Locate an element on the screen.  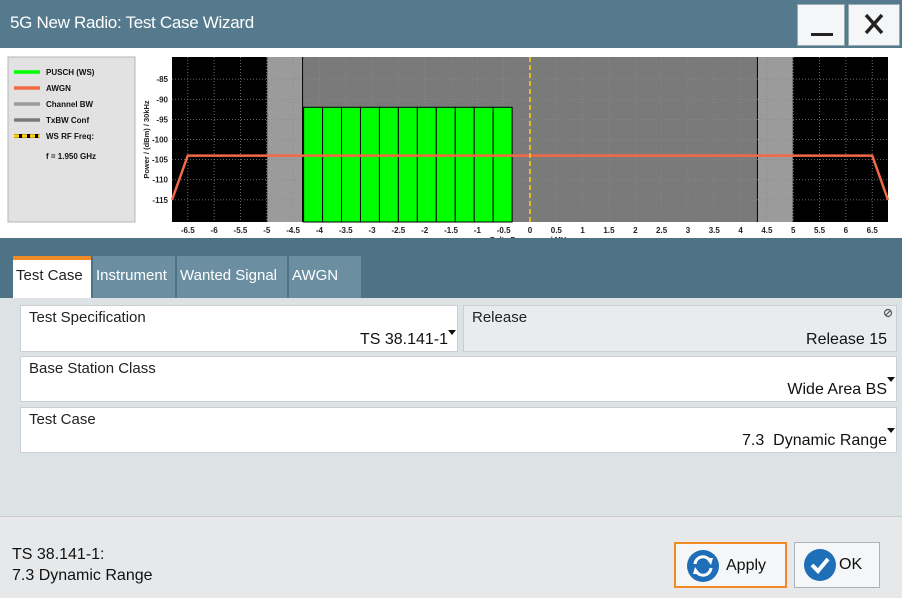
ok-button: OK is located at coordinates (837, 565).